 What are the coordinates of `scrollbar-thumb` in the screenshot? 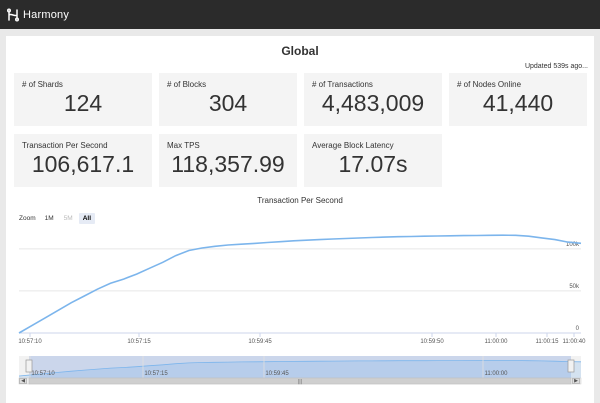 It's located at (300, 381).